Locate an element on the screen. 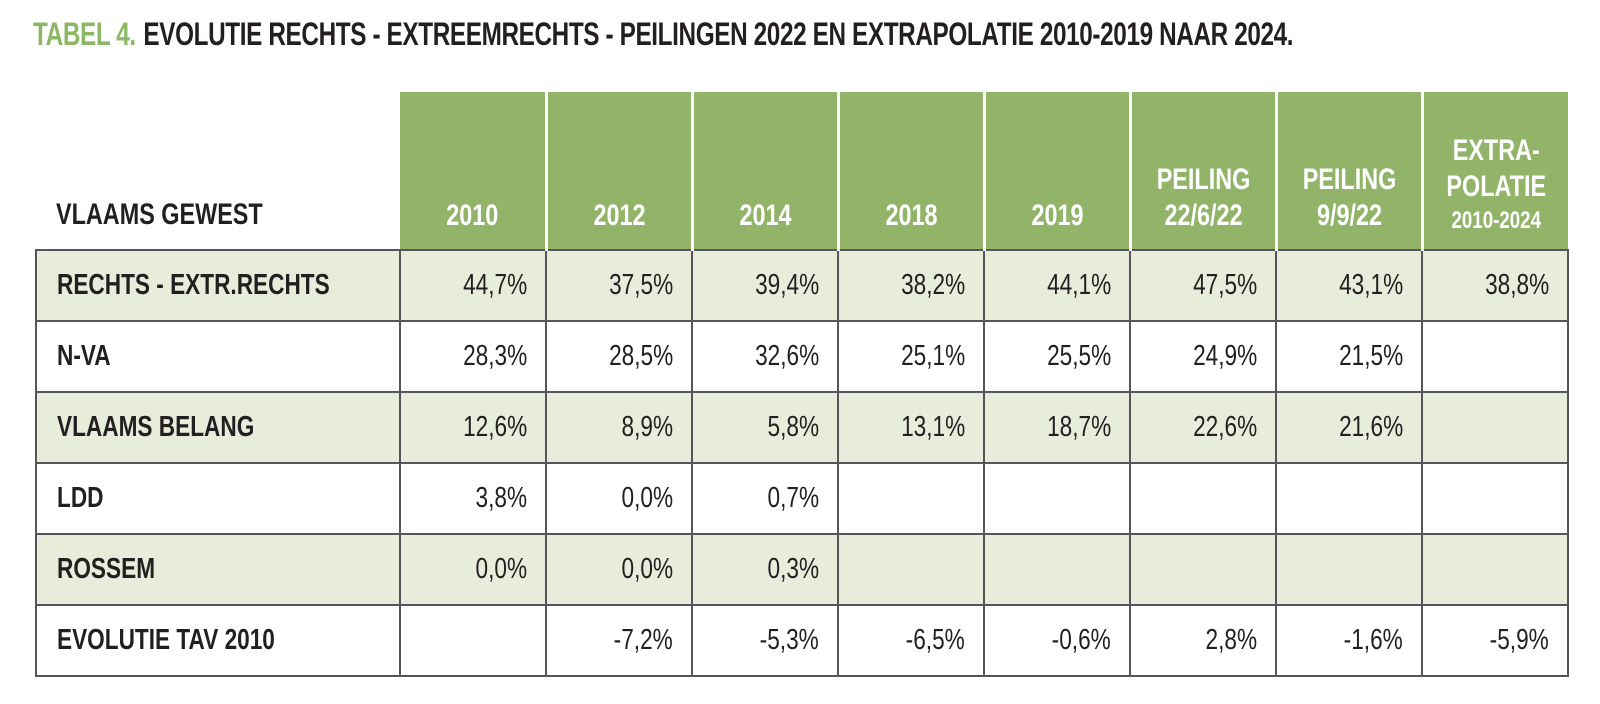 The height and width of the screenshot is (704, 1600). table-cell: -1,6% is located at coordinates (1349, 640).